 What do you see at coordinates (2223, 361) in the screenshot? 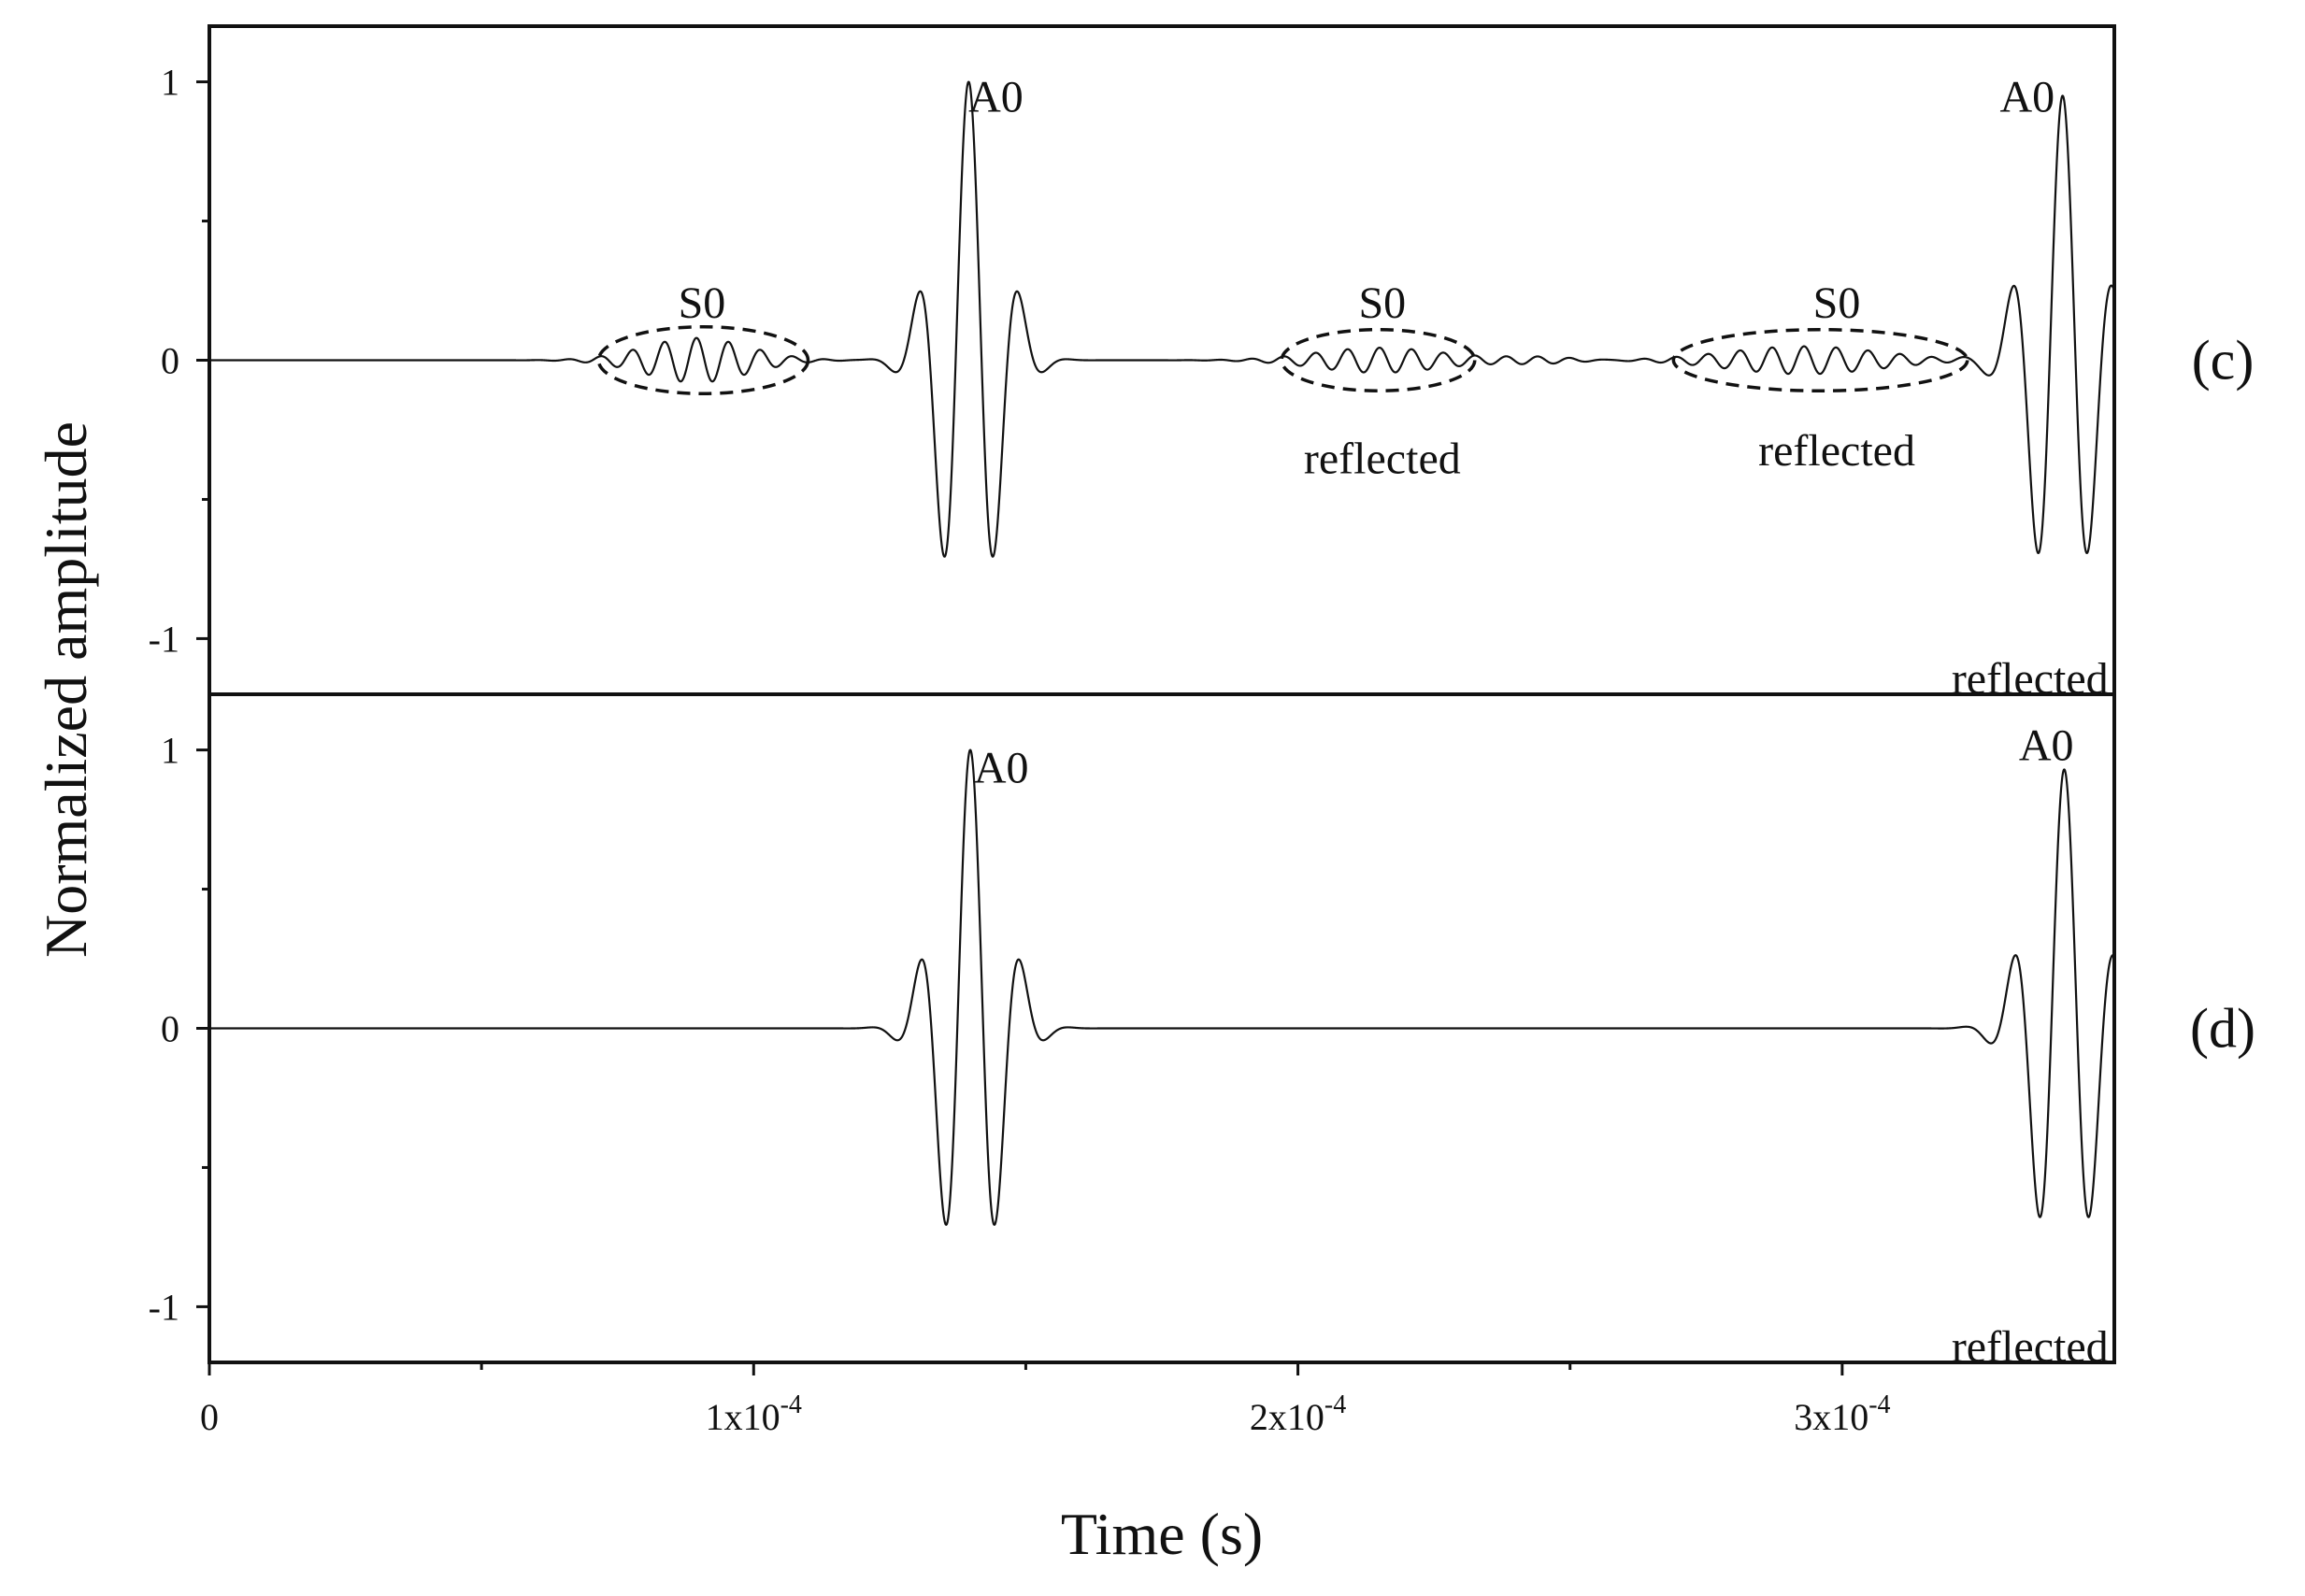
I see `panel-label: (c)` at bounding box center [2223, 361].